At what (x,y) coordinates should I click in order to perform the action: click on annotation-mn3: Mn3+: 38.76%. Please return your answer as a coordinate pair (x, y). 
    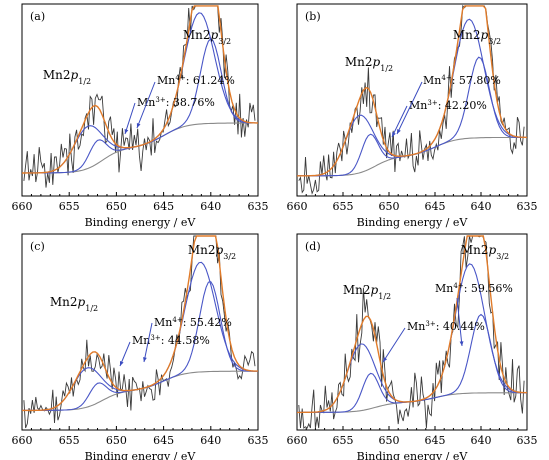
    Looking at the image, I should click on (176, 102).